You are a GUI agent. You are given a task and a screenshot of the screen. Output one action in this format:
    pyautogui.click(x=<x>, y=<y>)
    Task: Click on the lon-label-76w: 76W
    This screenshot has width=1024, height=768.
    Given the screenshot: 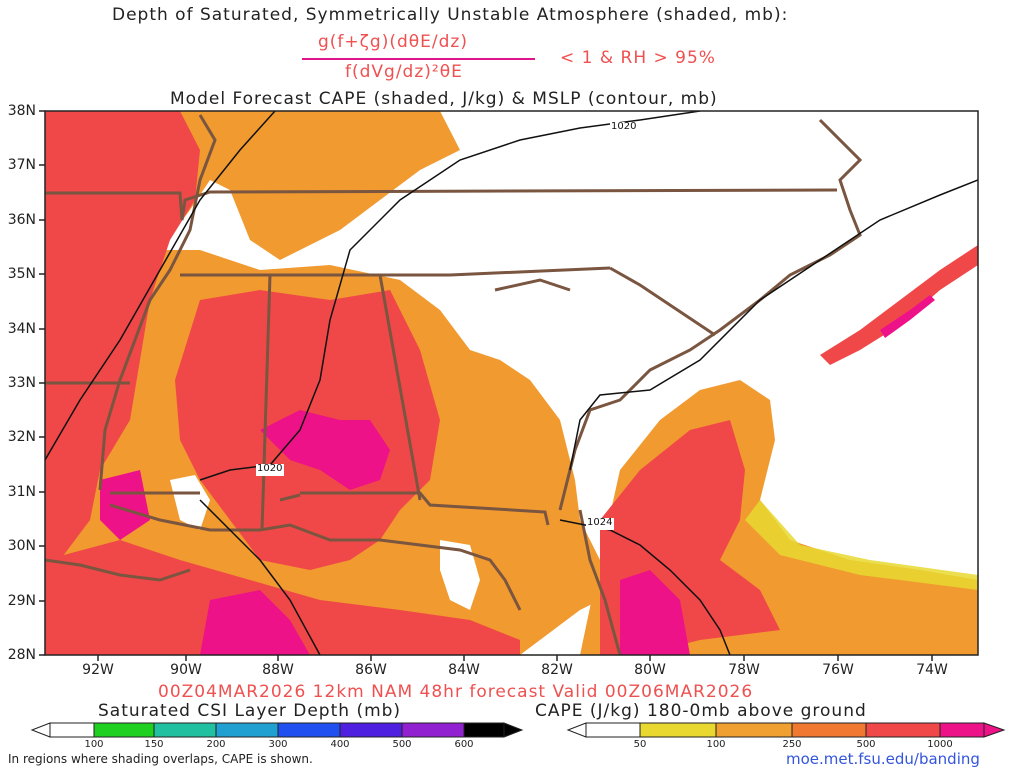 What is the action you would take?
    pyautogui.click(x=838, y=670)
    